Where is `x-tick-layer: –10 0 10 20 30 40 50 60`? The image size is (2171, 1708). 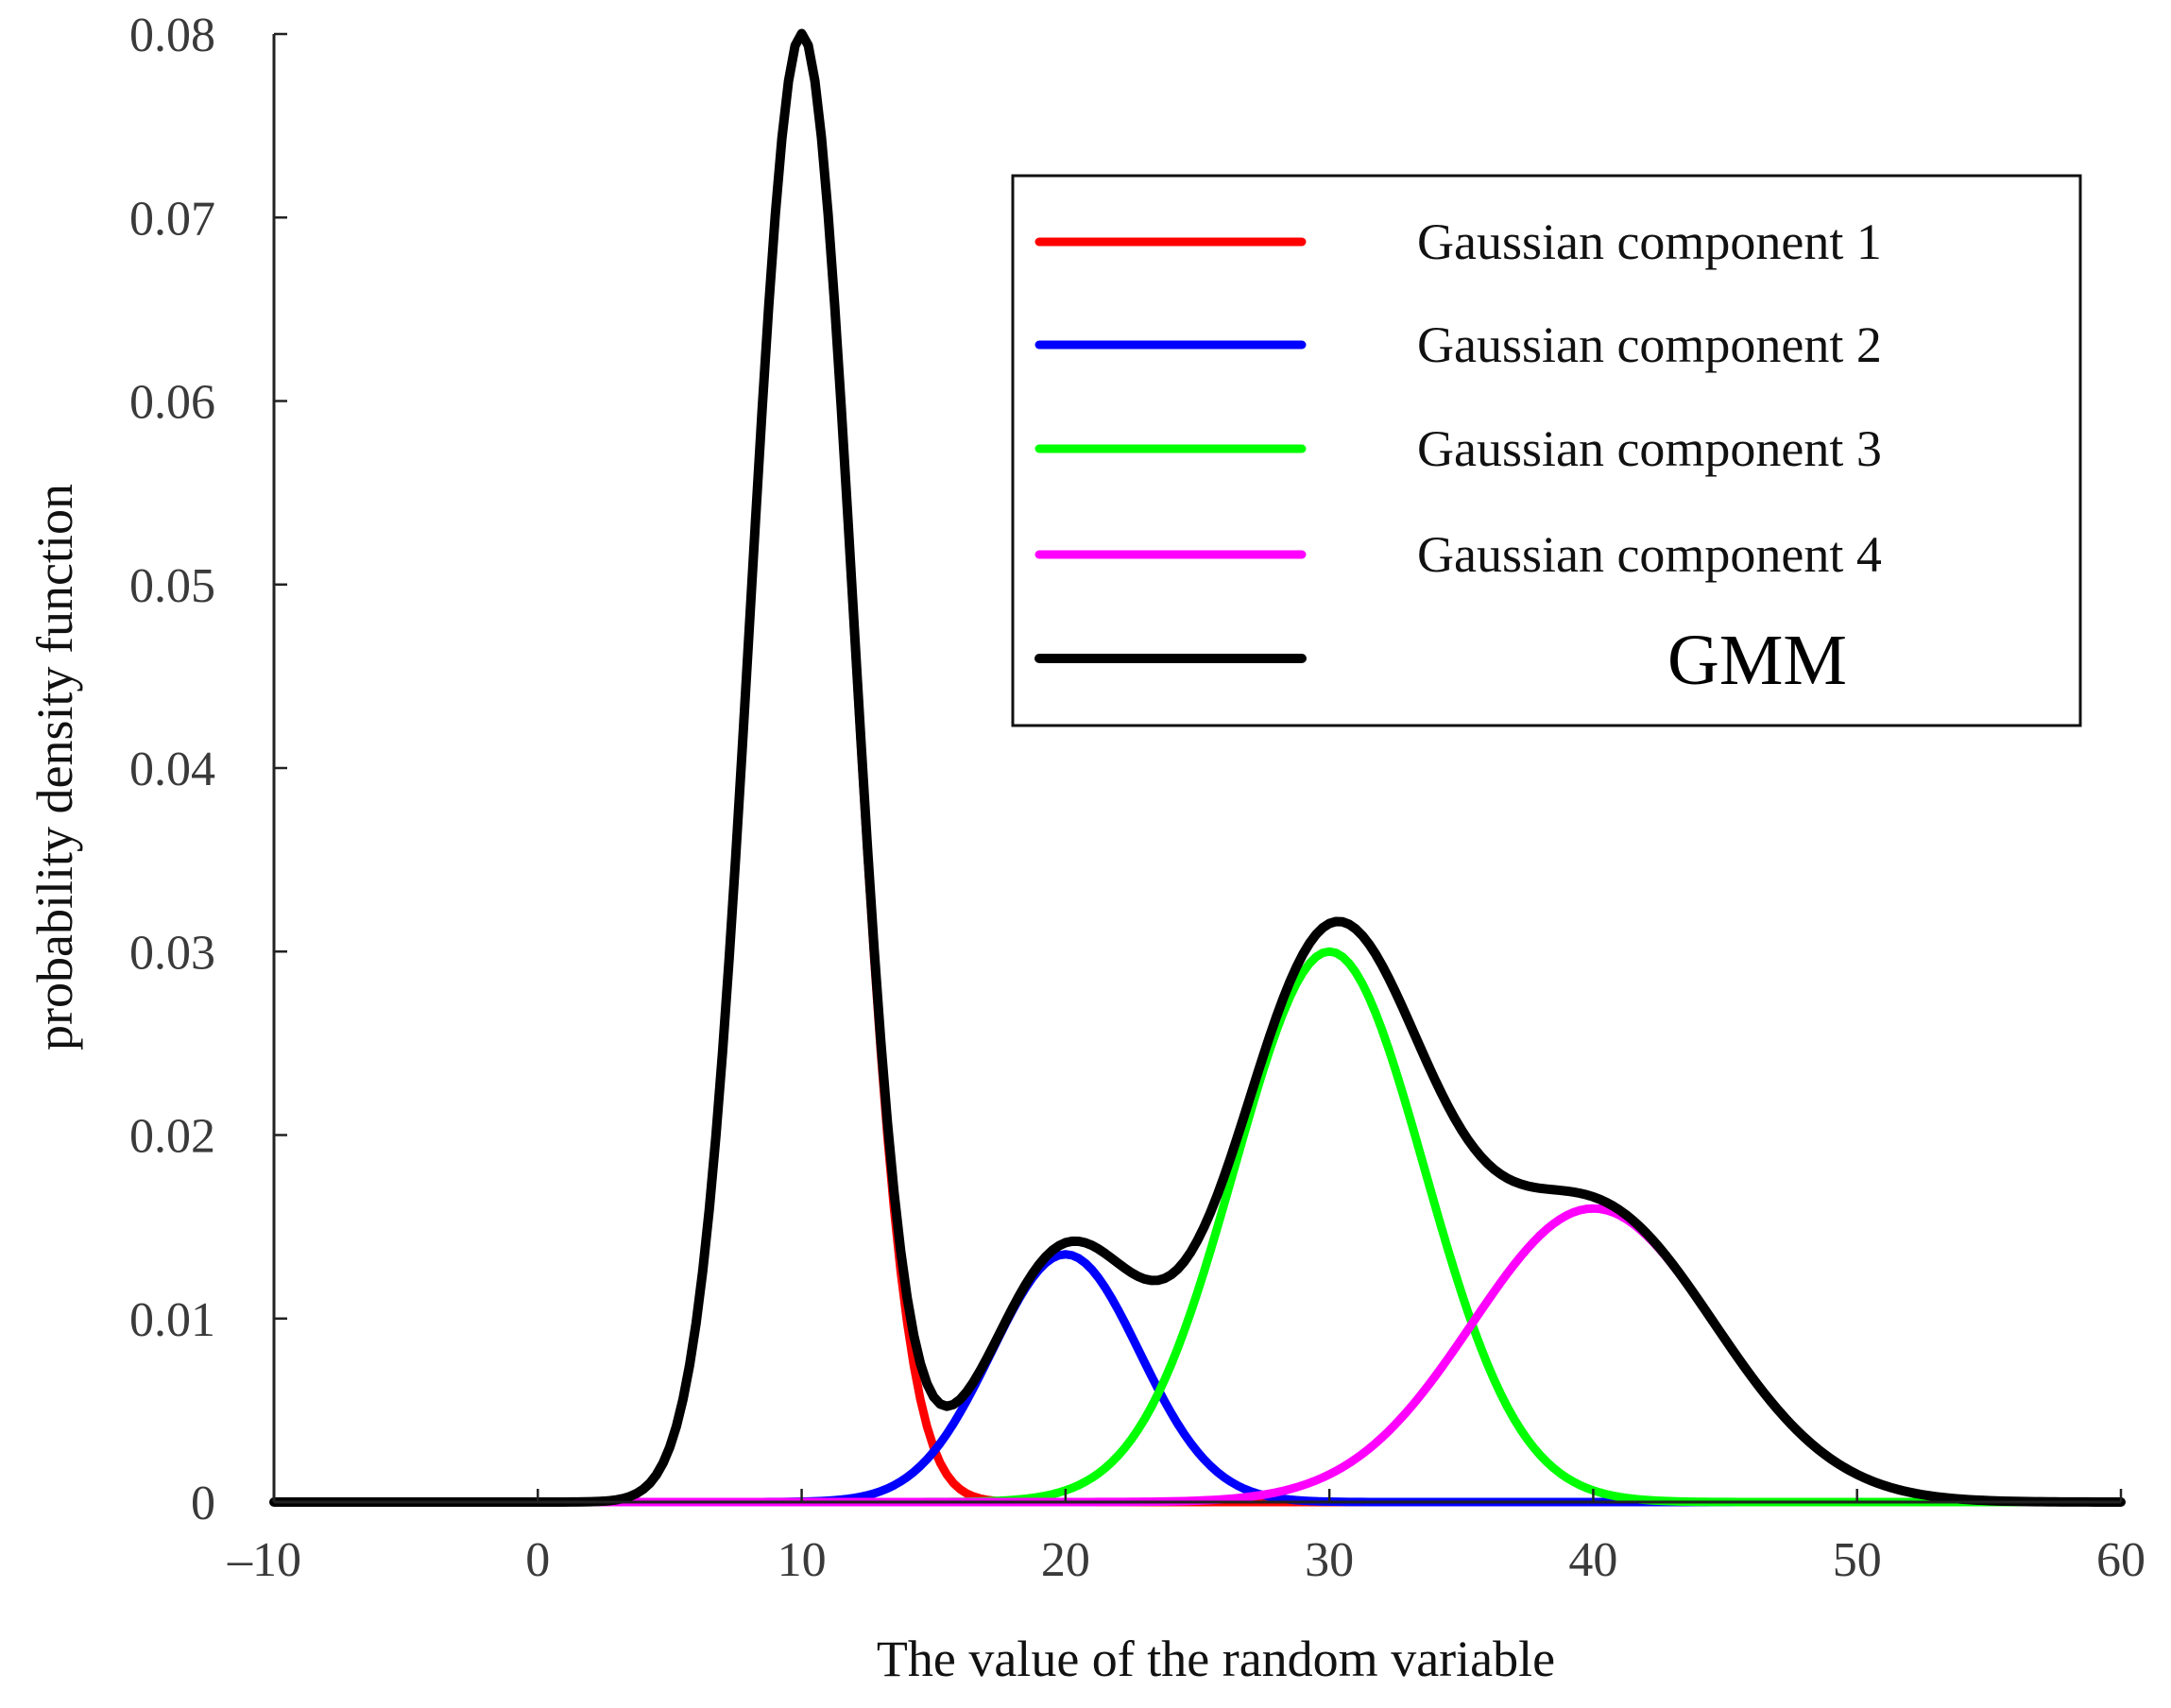 x-tick-layer: –10 0 10 20 30 40 50 60 is located at coordinates (1186, 1538).